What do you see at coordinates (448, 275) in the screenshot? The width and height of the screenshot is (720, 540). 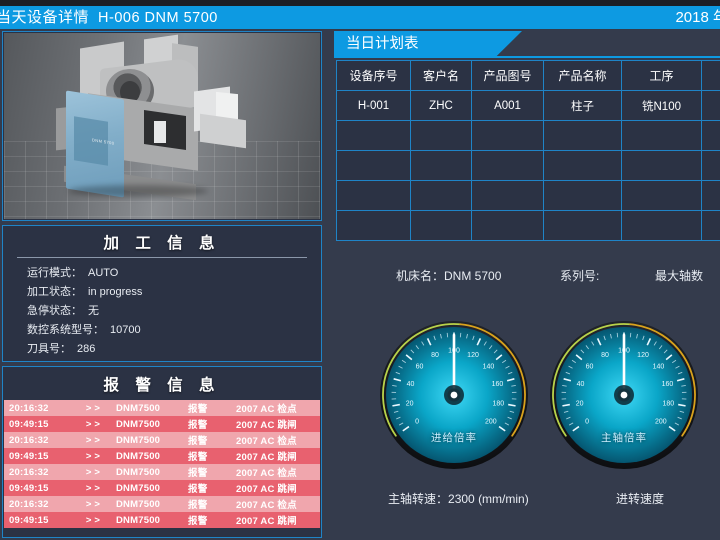 I see `machine-name-field: 机床名：DNM 5700` at bounding box center [448, 275].